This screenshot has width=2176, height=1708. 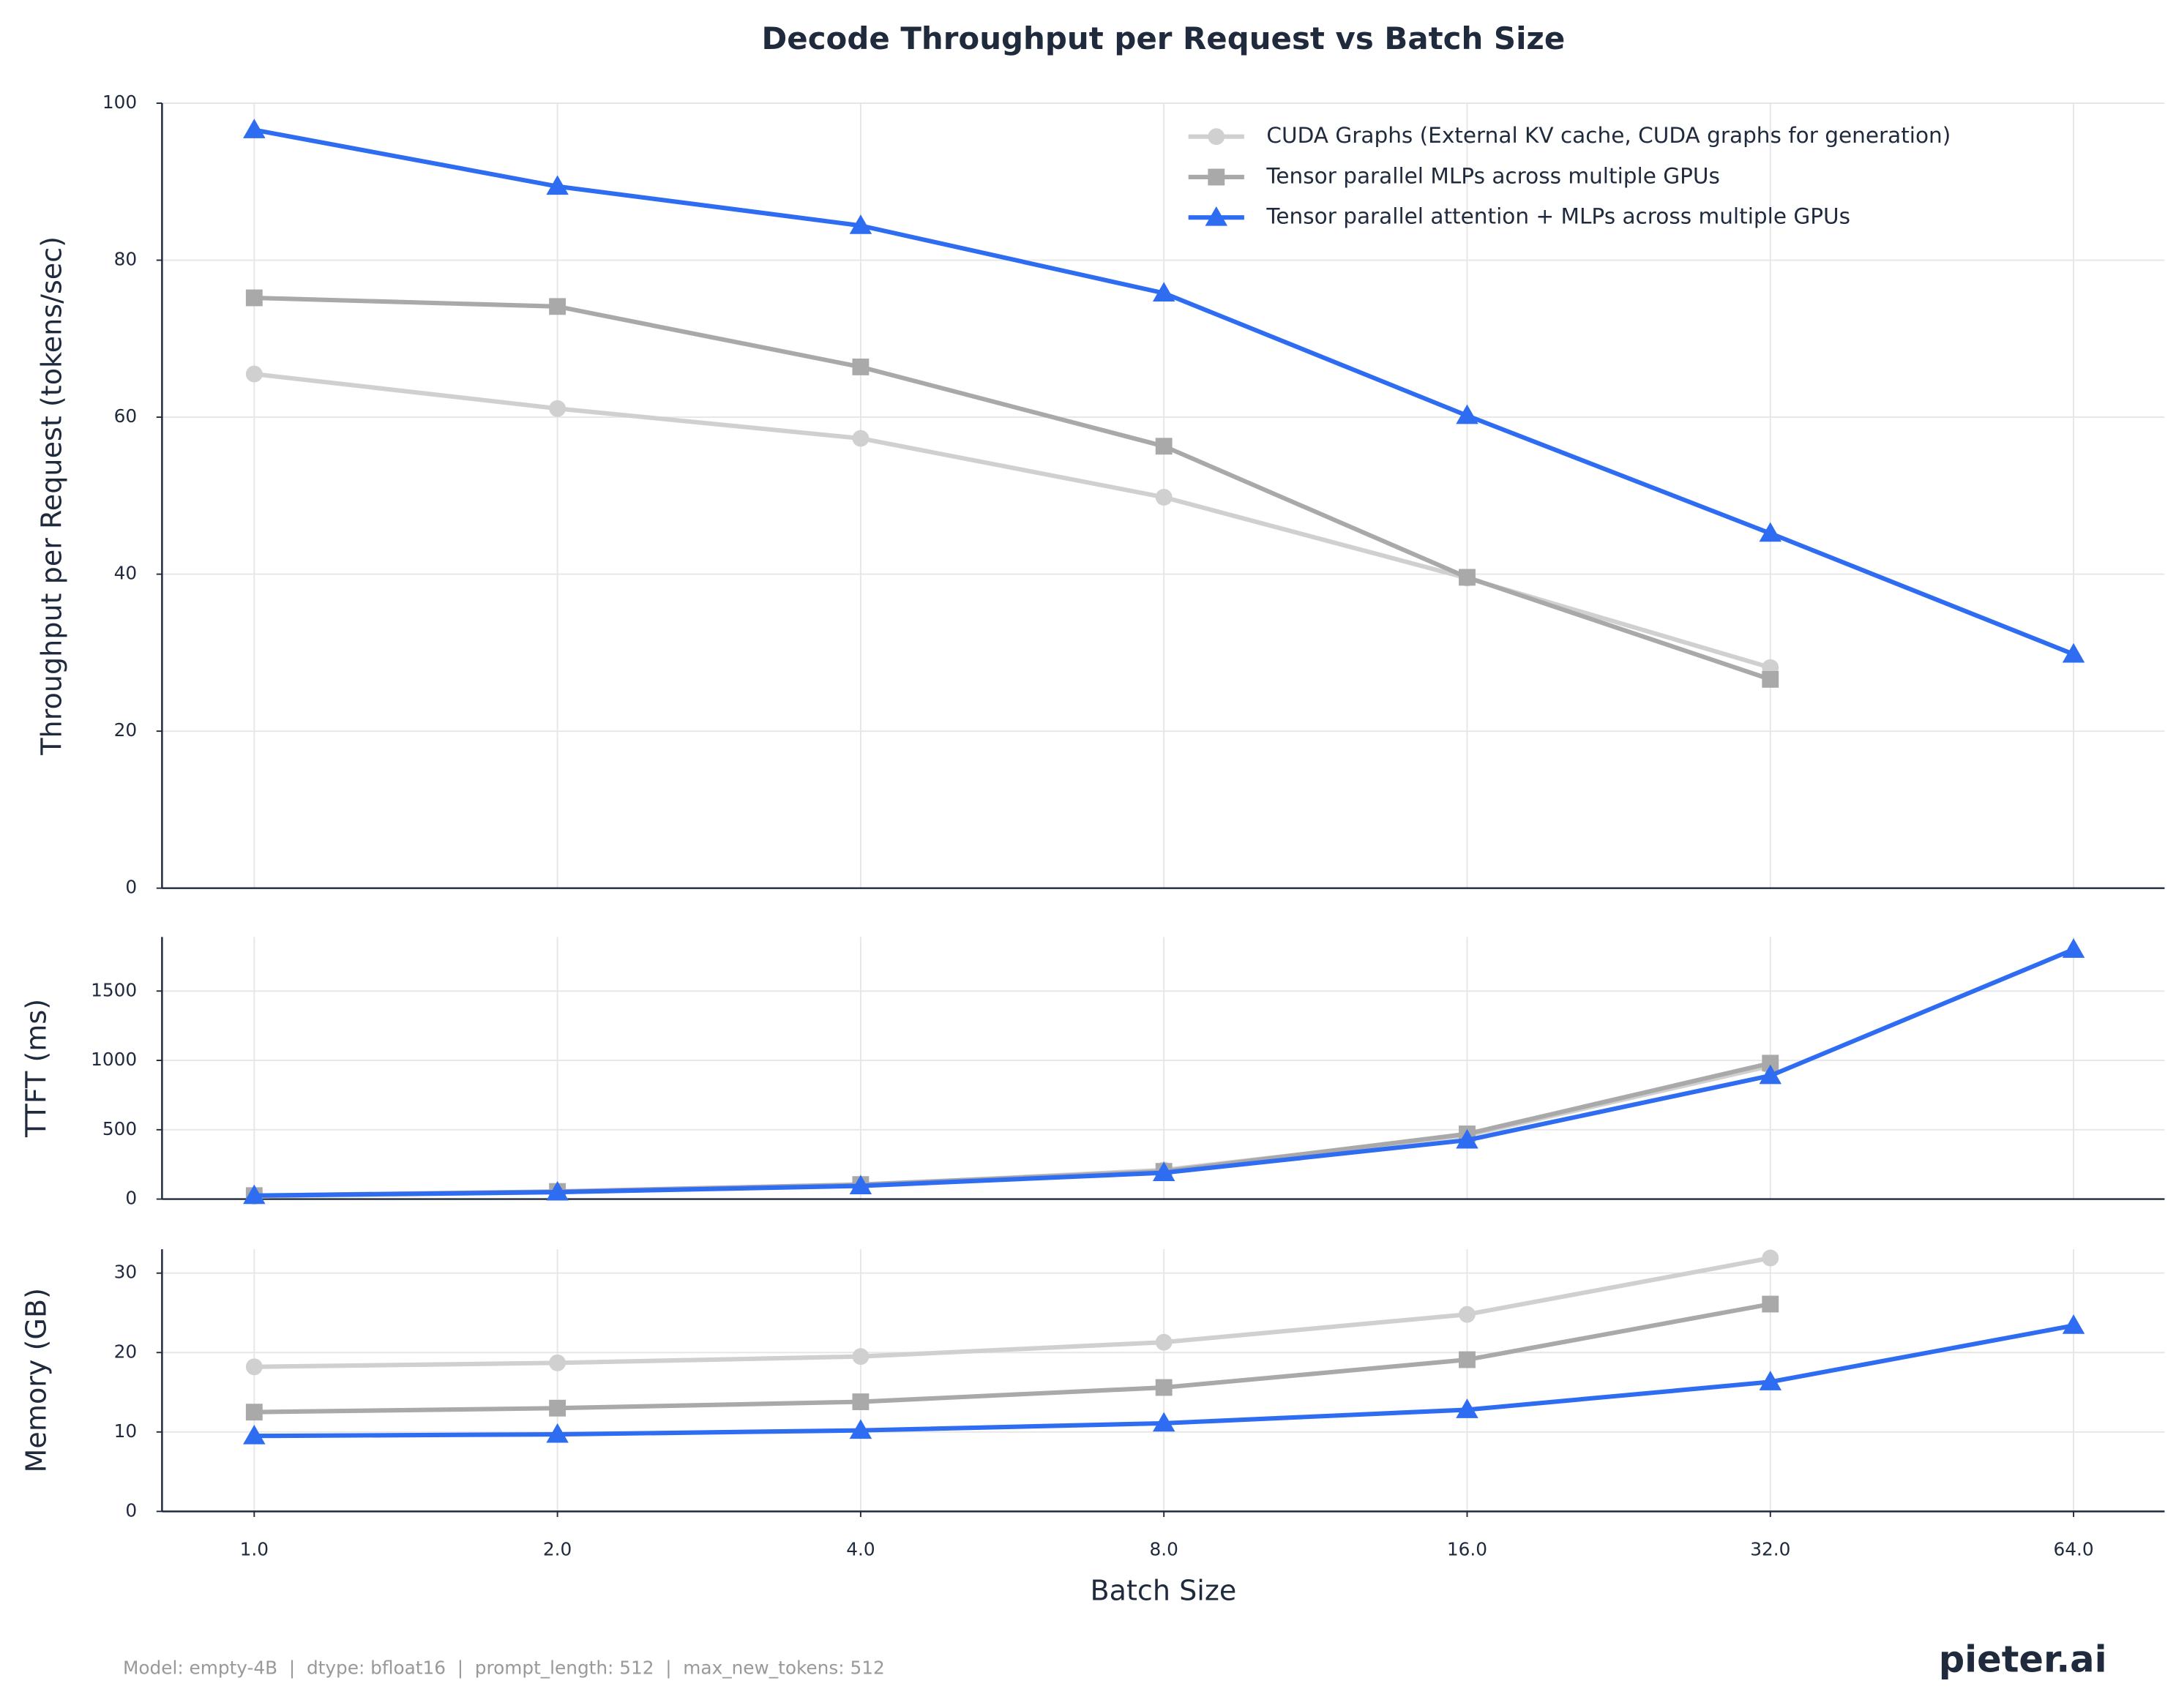 What do you see at coordinates (114, 989) in the screenshot?
I see `y-tick-label: 1500` at bounding box center [114, 989].